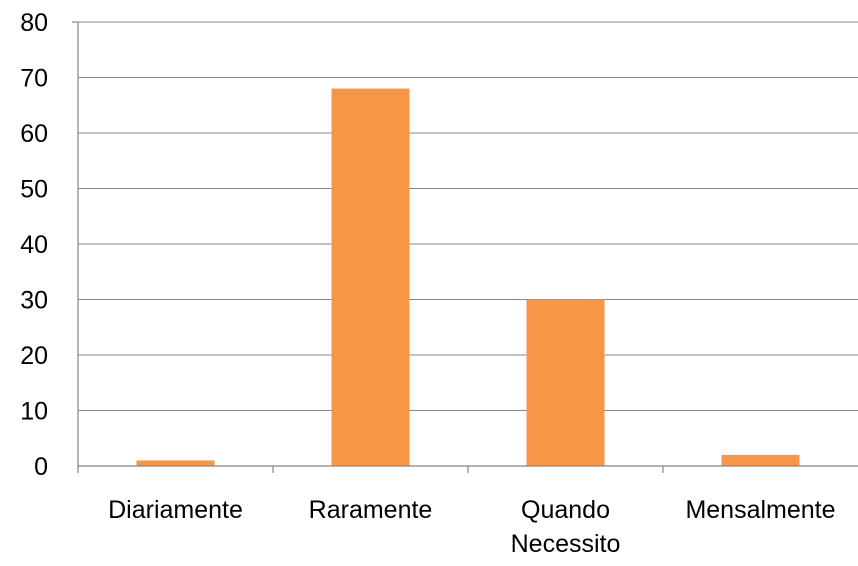 This screenshot has width=858, height=566. What do you see at coordinates (34, 23) in the screenshot?
I see `y-tick-label: 80` at bounding box center [34, 23].